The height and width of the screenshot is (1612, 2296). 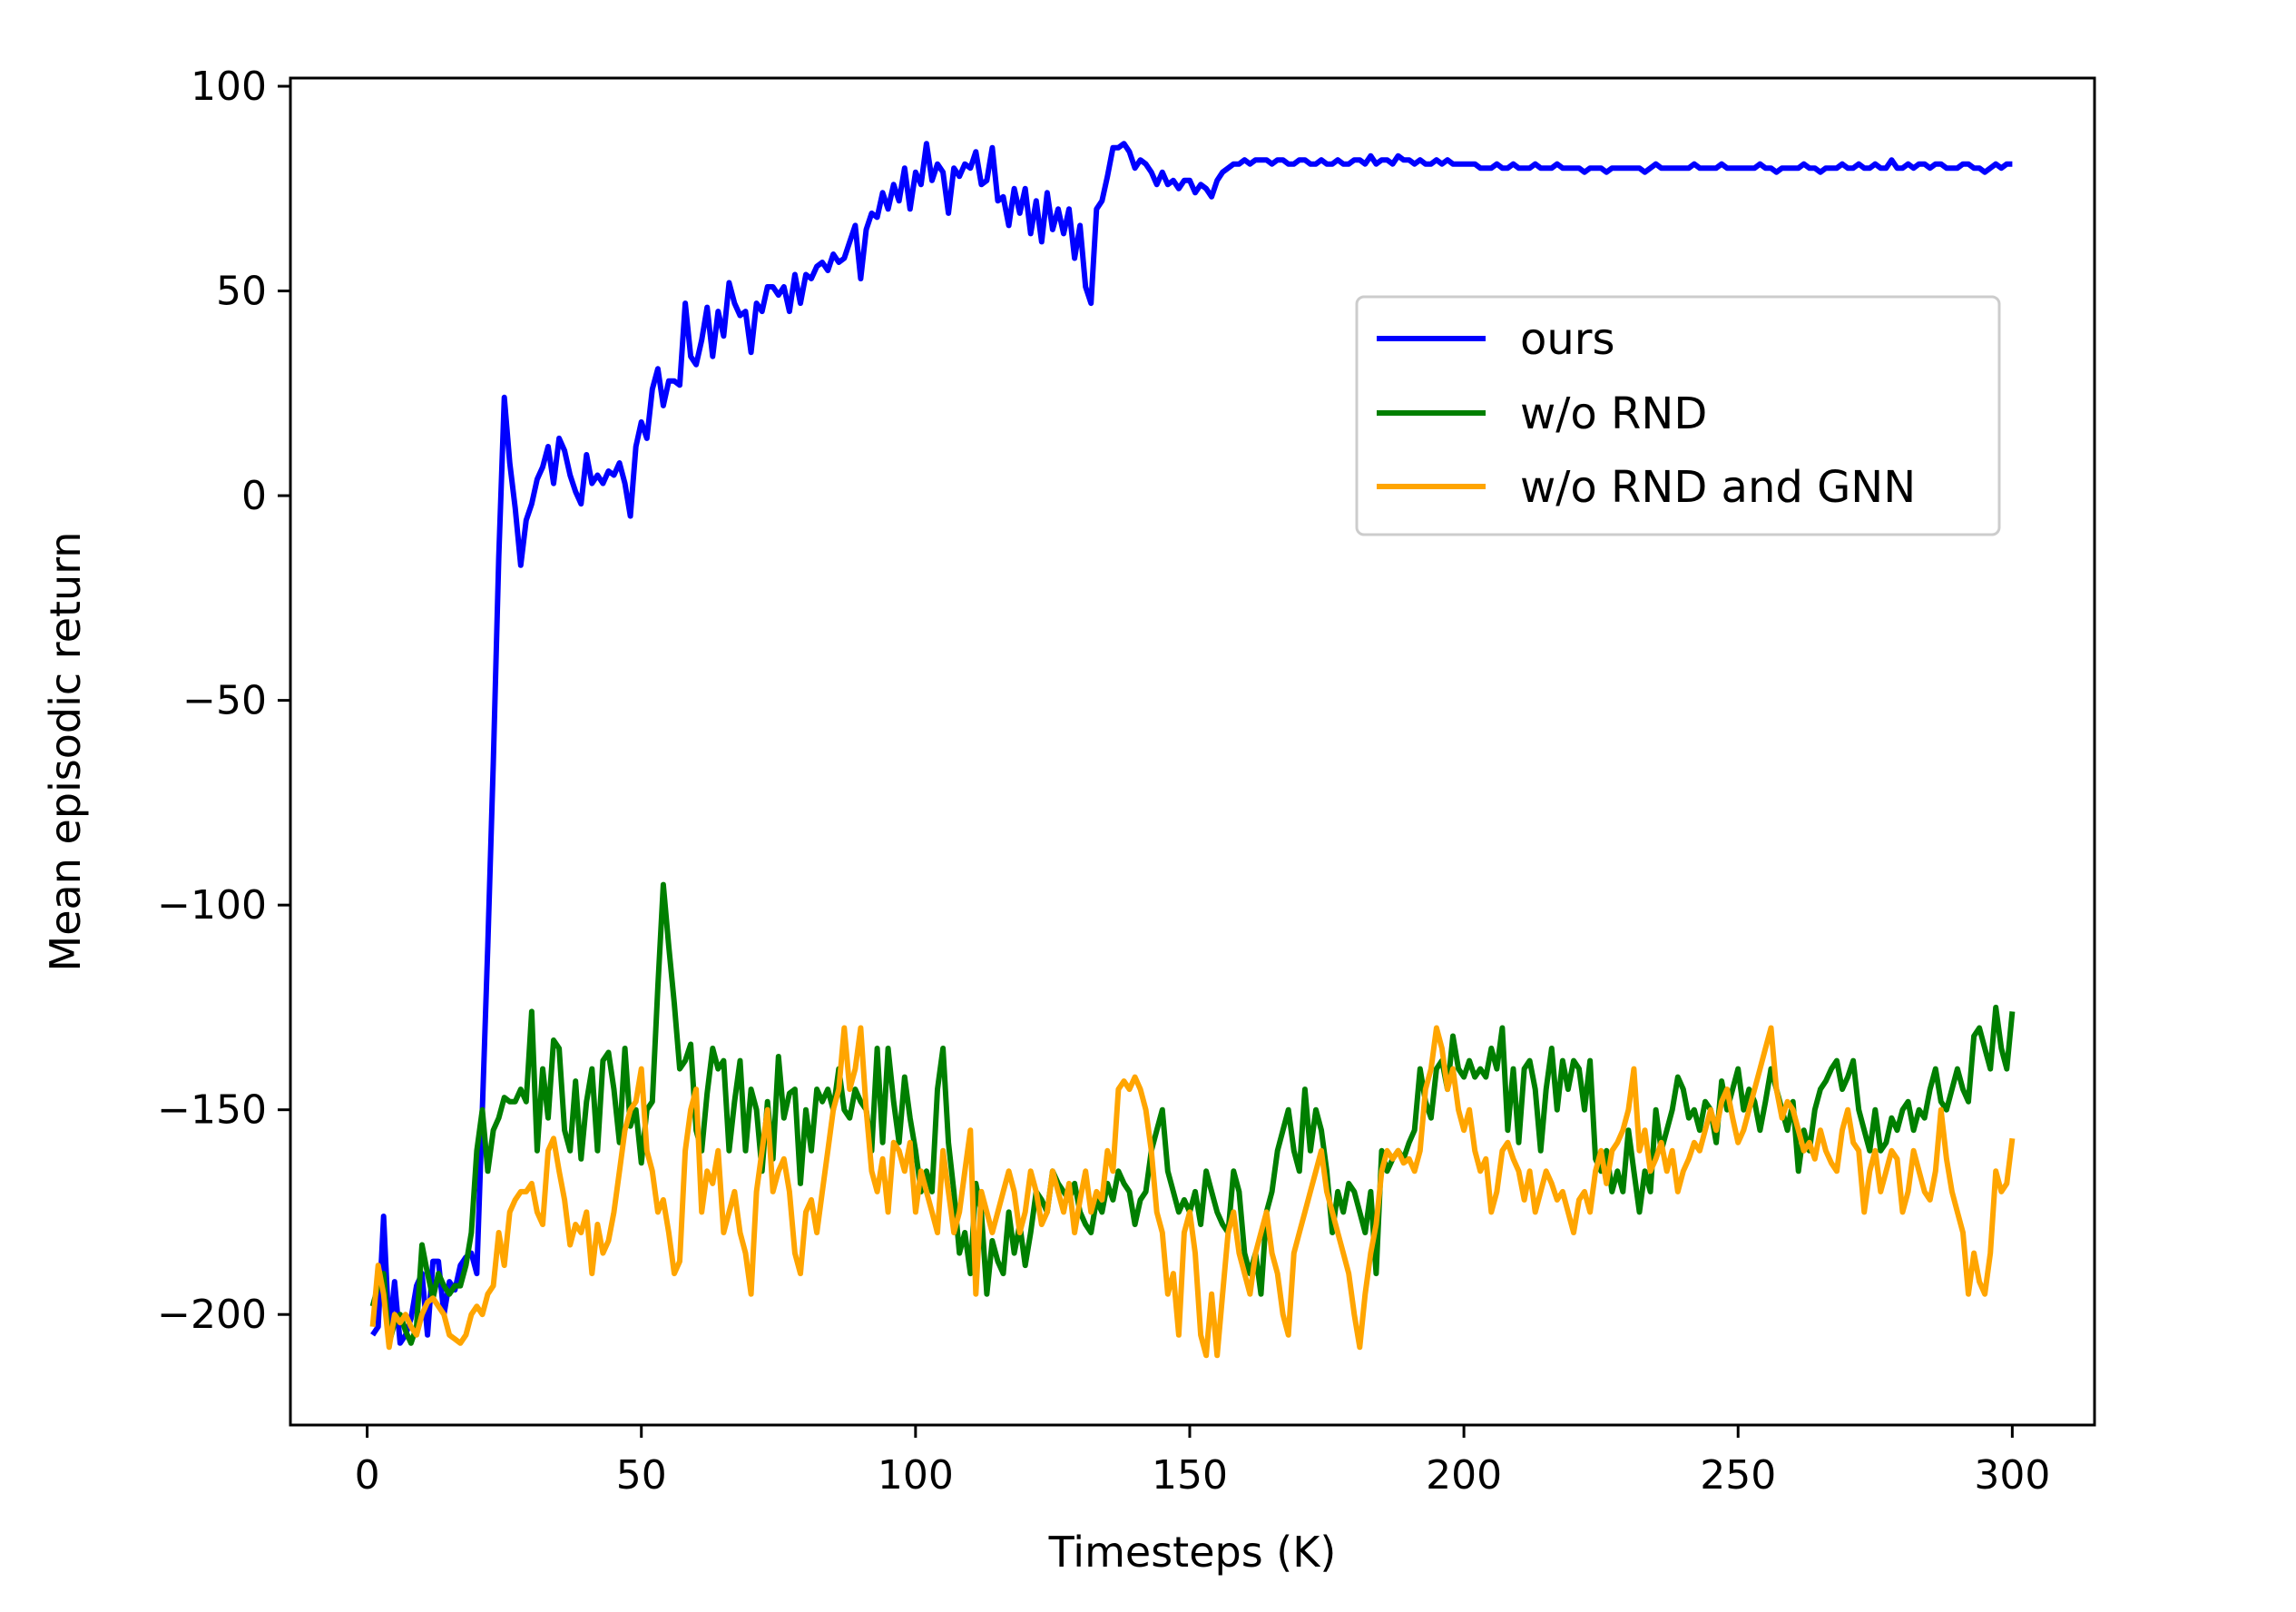 I want to click on y-tick-label: −200, so click(x=212, y=1315).